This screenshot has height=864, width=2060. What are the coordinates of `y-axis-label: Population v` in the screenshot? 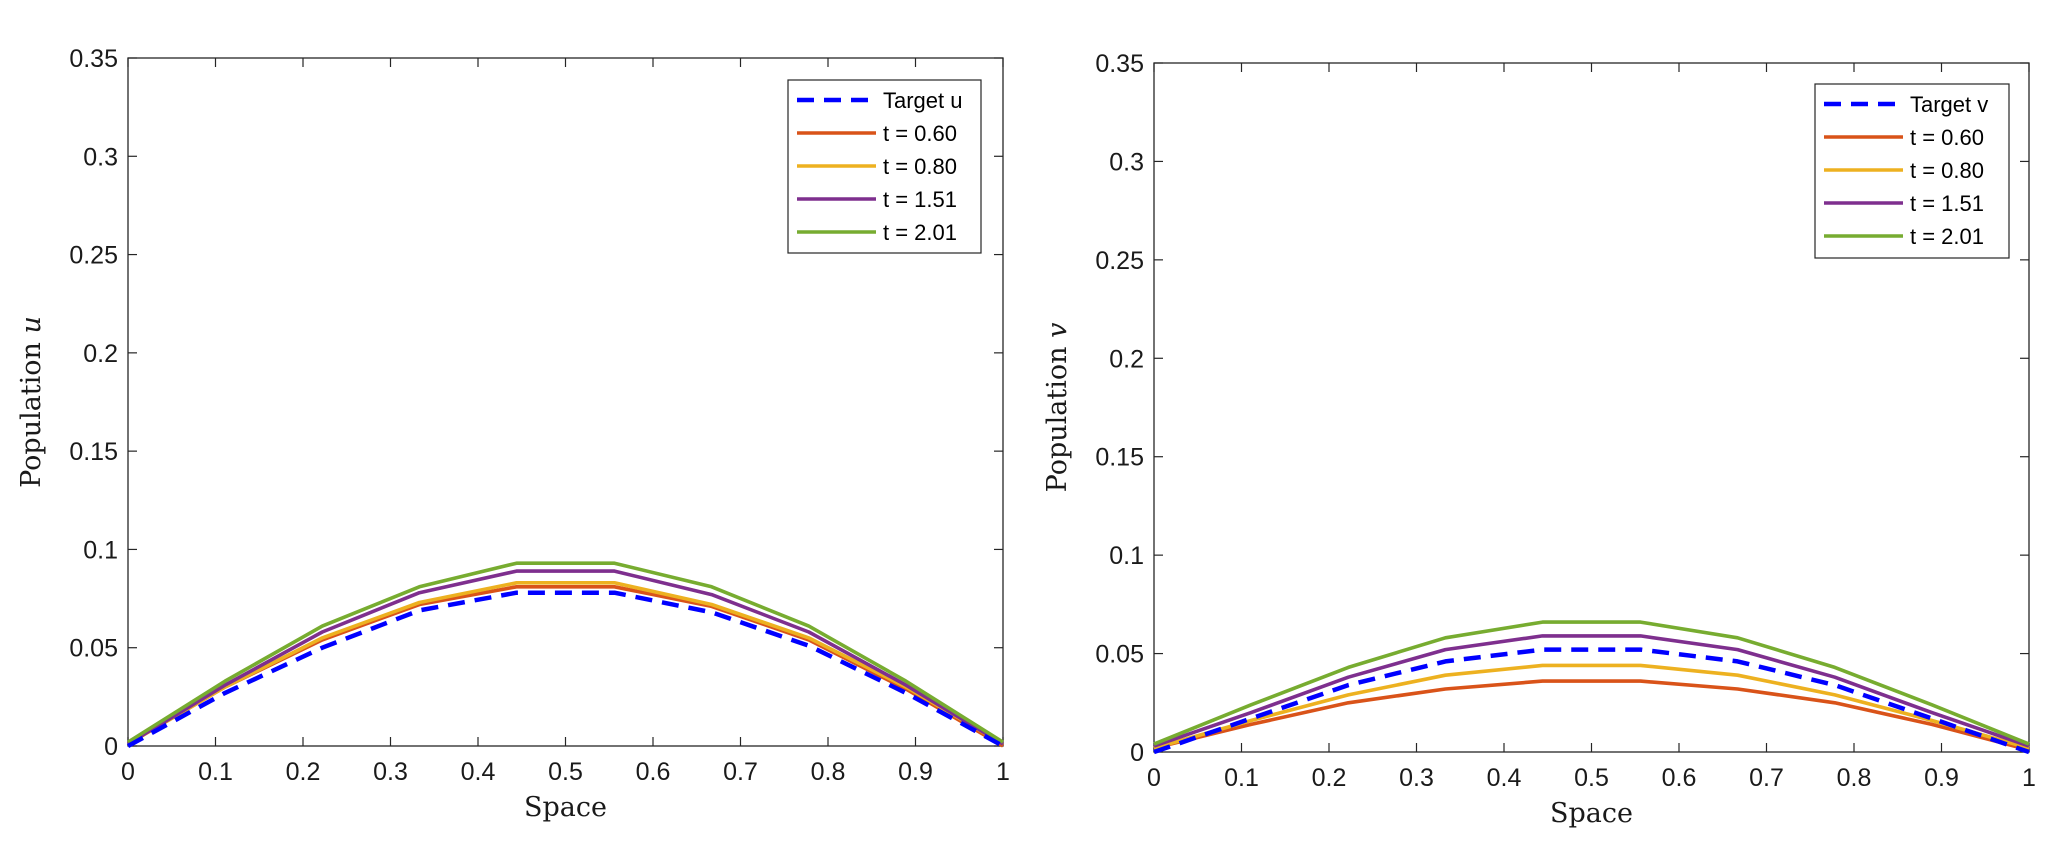 It's located at (1057, 408).